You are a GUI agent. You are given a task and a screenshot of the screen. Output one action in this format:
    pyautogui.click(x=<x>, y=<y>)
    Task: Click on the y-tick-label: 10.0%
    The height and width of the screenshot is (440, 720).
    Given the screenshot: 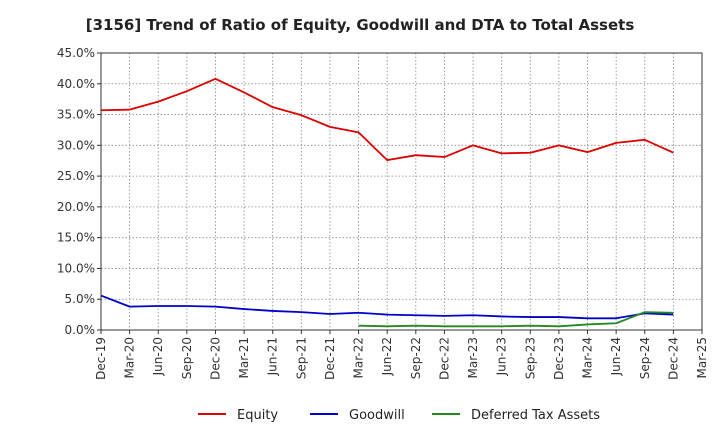 What is the action you would take?
    pyautogui.click(x=76, y=268)
    